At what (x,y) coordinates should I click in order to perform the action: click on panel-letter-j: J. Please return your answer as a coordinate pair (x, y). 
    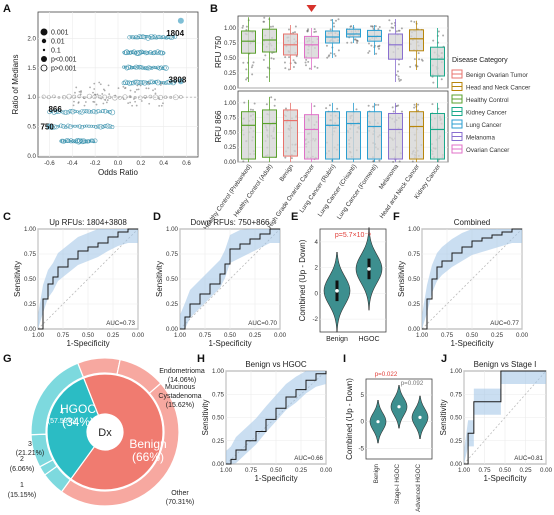
    Looking at the image, I should click on (444, 359).